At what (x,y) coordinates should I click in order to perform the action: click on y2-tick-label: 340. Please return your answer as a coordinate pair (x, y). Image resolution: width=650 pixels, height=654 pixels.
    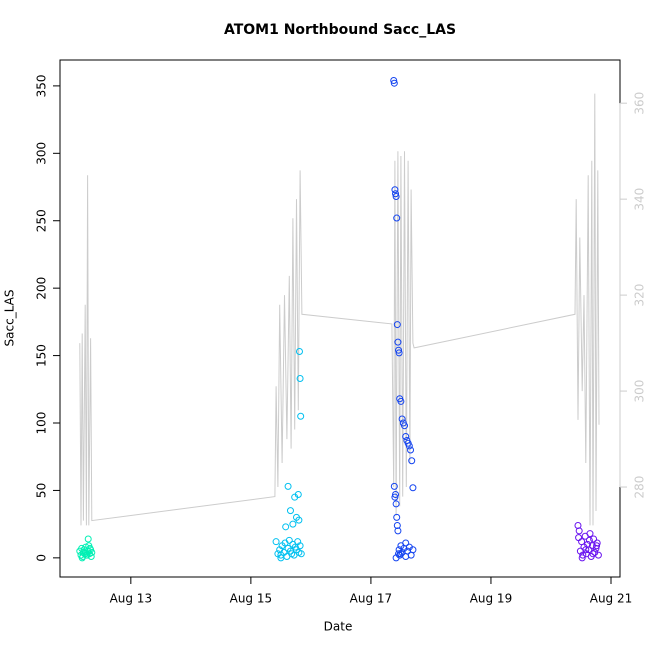
    Looking at the image, I should click on (640, 199).